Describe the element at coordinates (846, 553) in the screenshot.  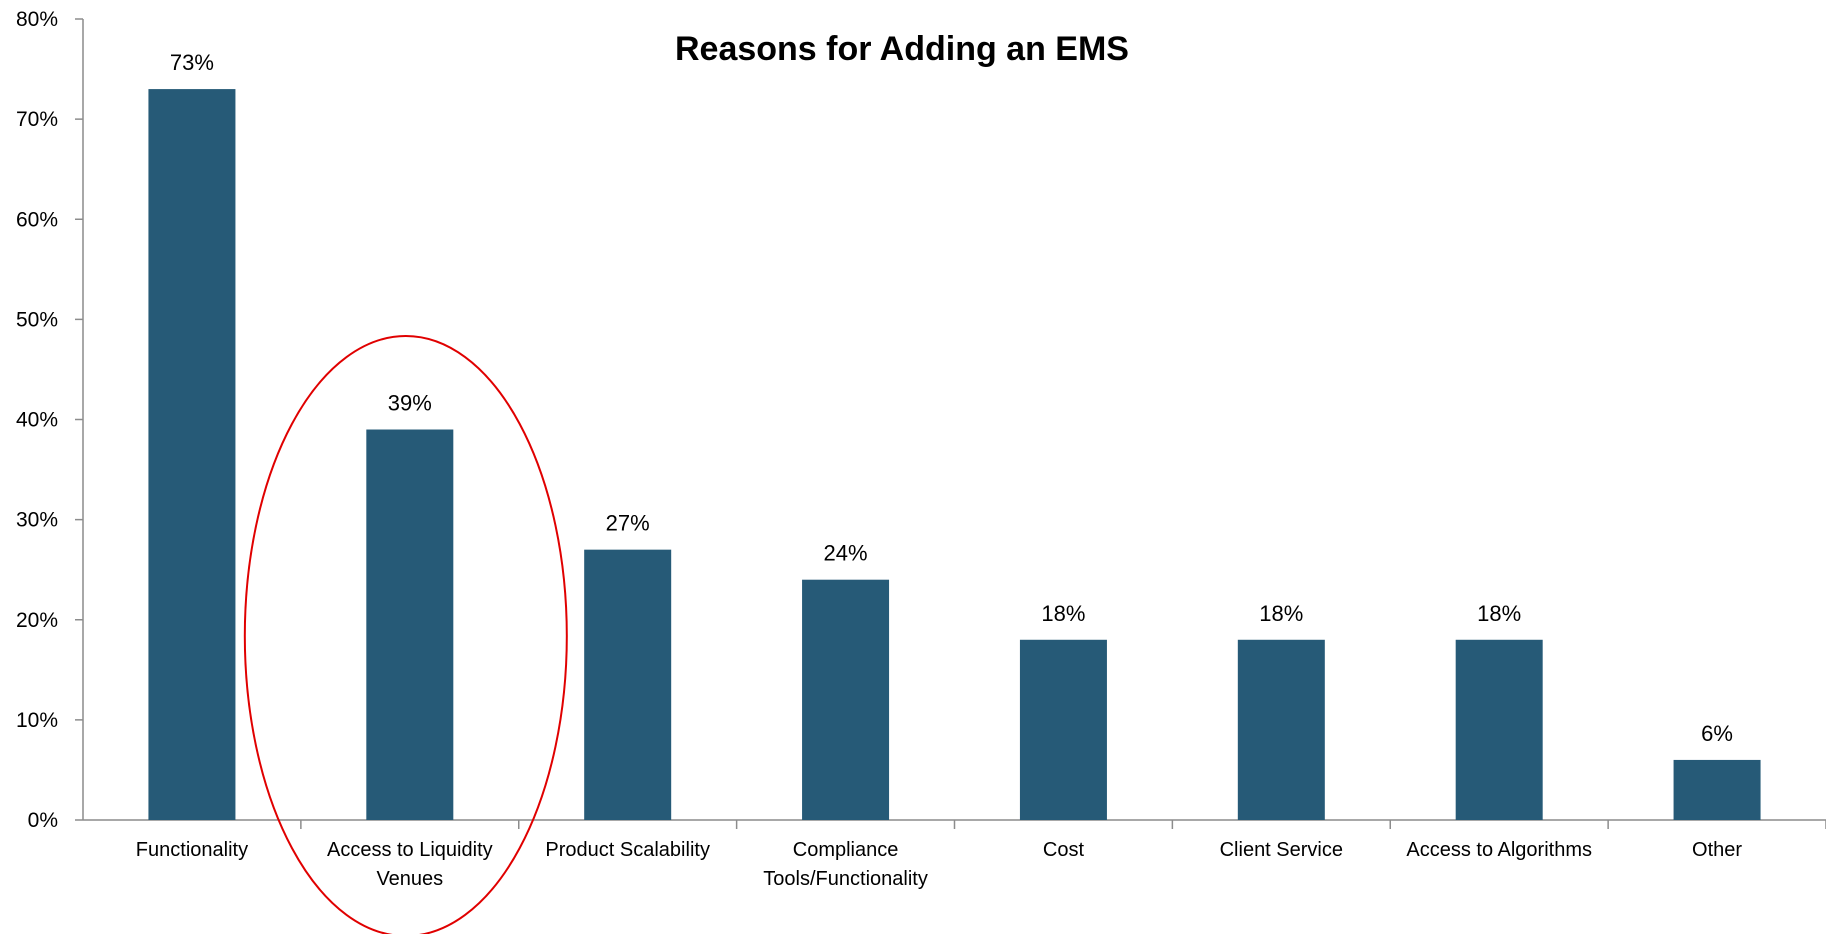
I see `data-label: 24%` at that location.